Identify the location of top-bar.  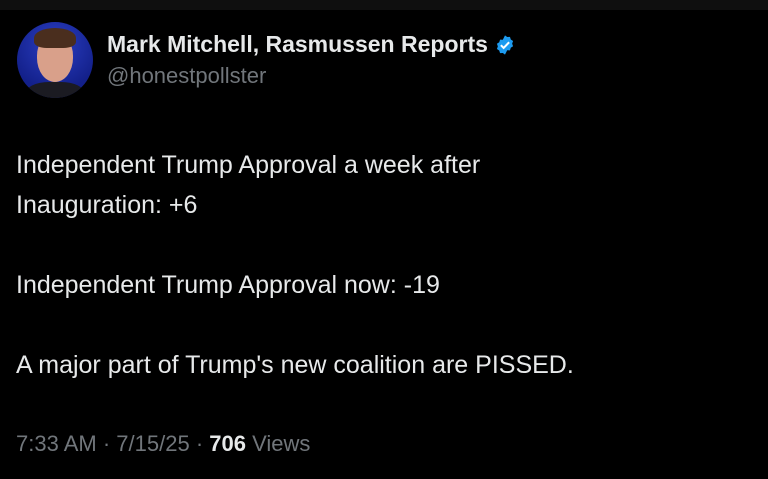
(384, 5).